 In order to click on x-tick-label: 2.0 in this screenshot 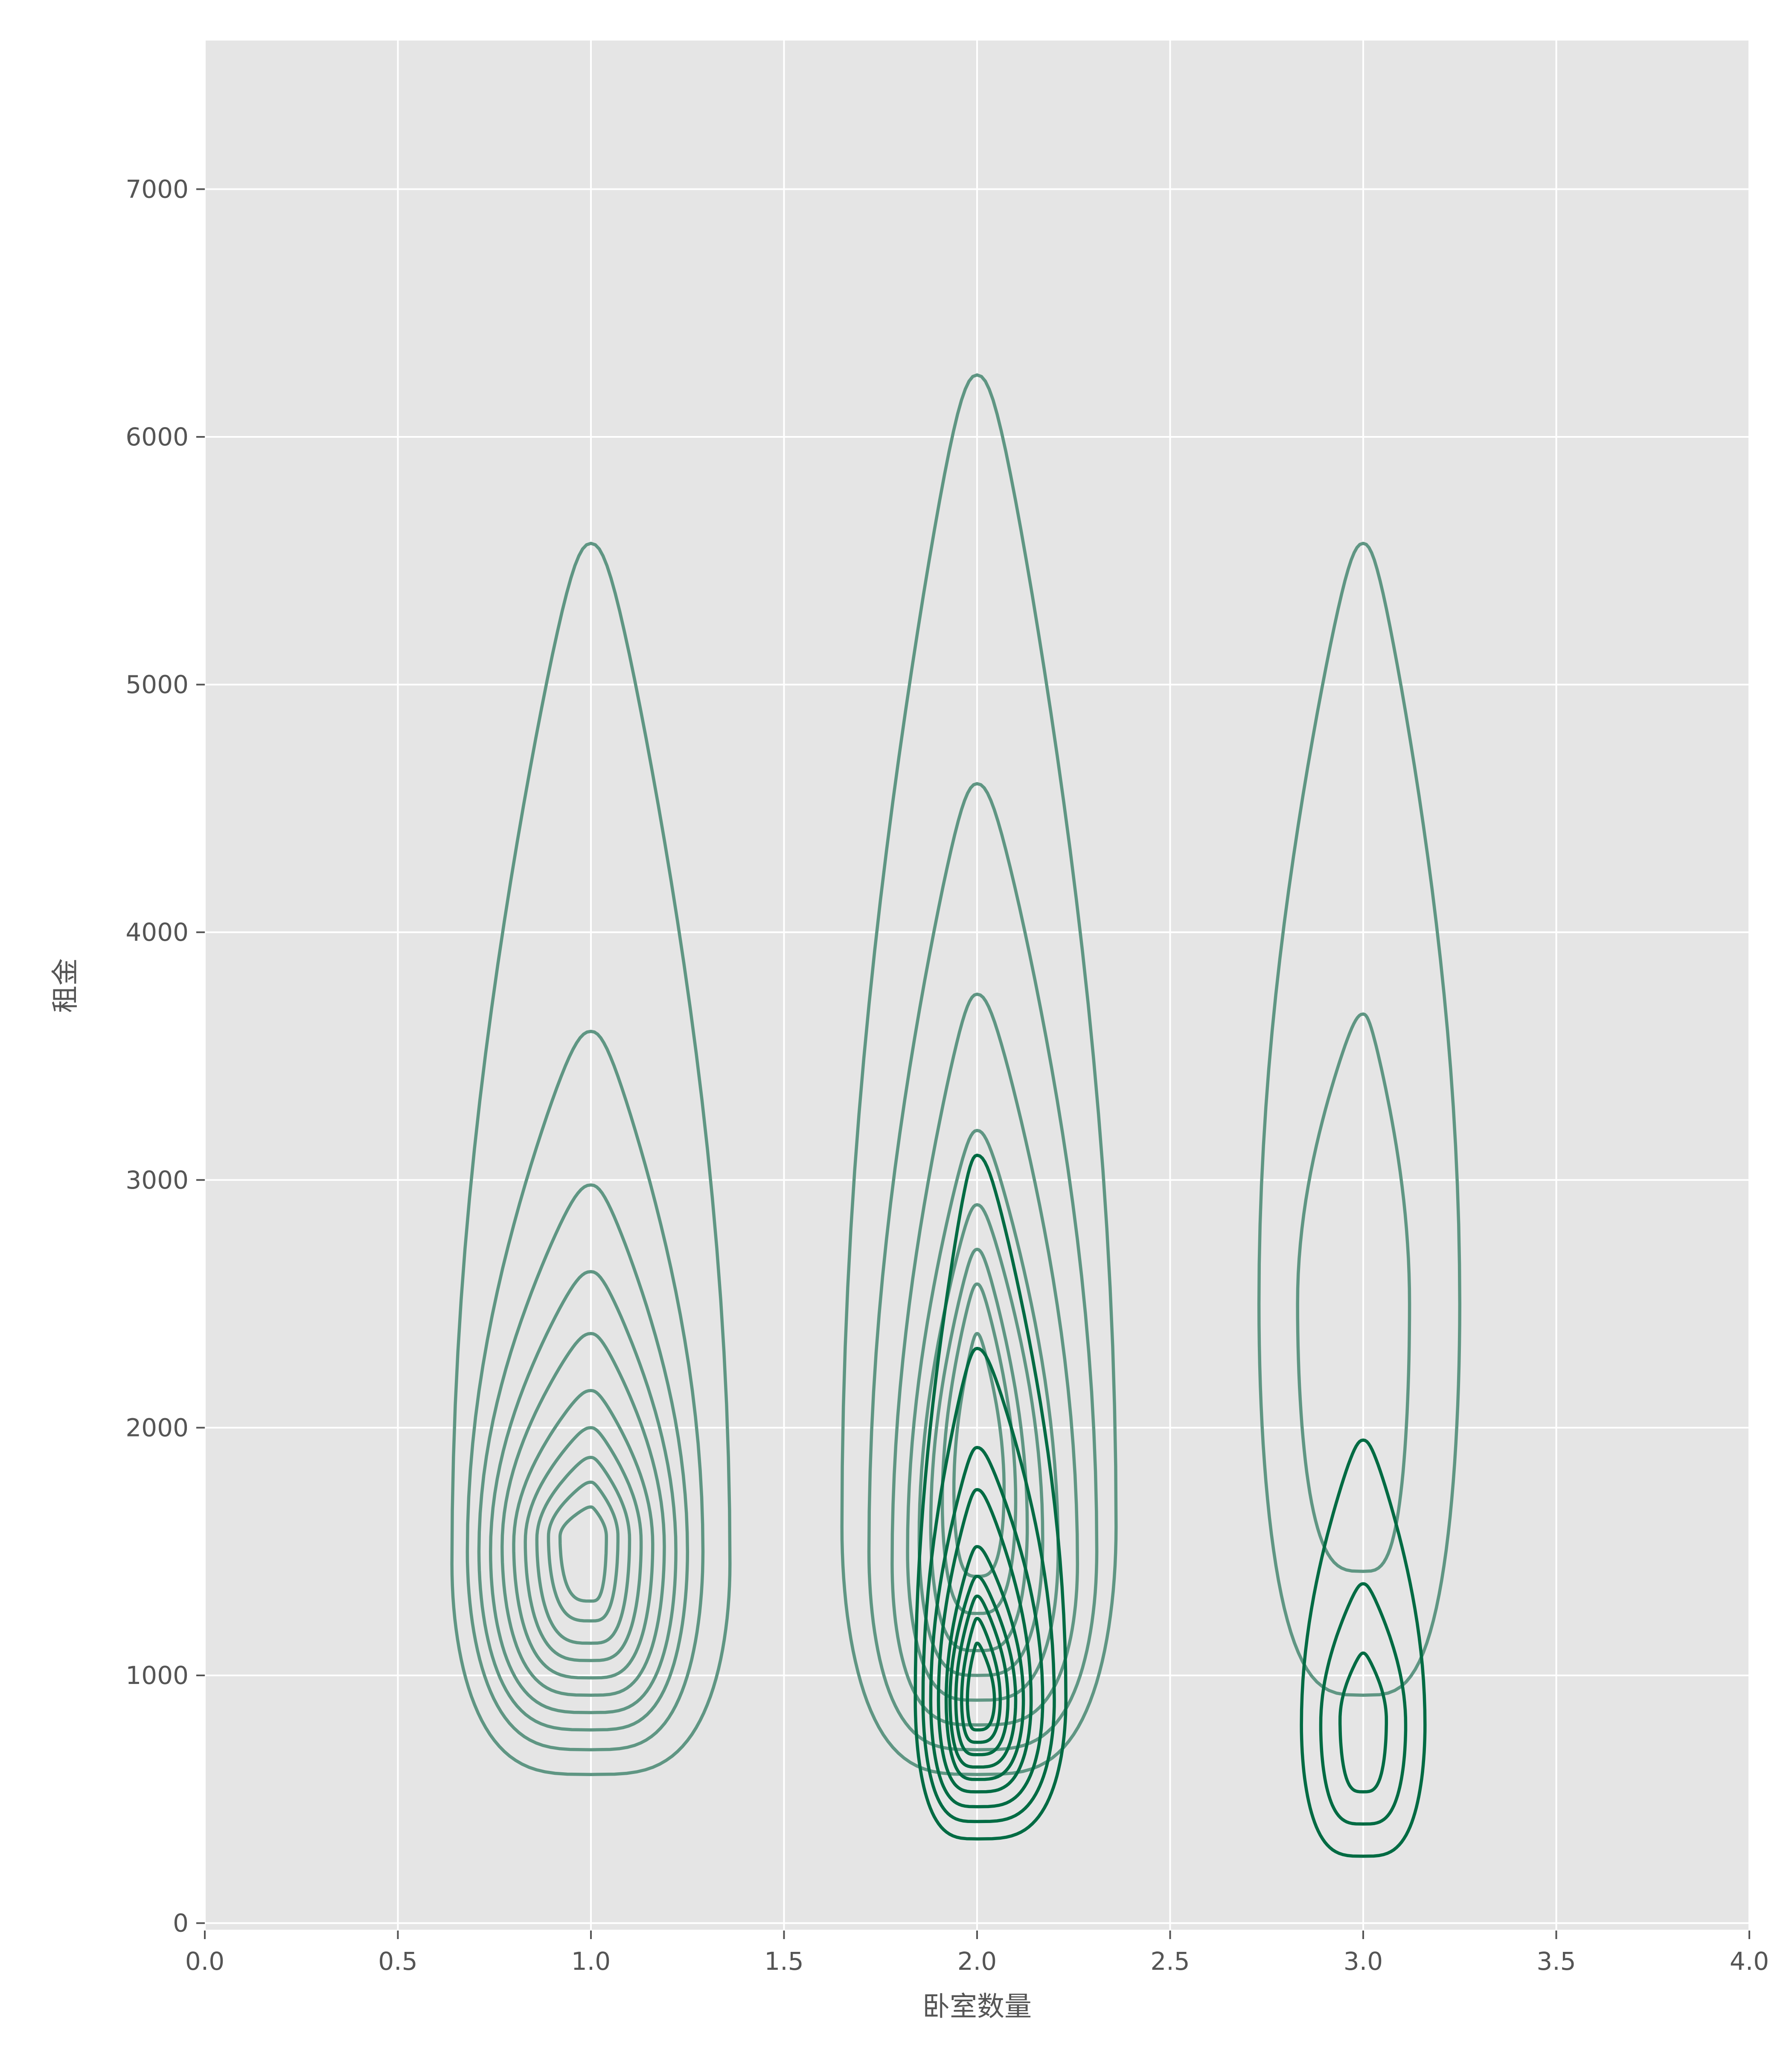, I will do `click(977, 1961)`.